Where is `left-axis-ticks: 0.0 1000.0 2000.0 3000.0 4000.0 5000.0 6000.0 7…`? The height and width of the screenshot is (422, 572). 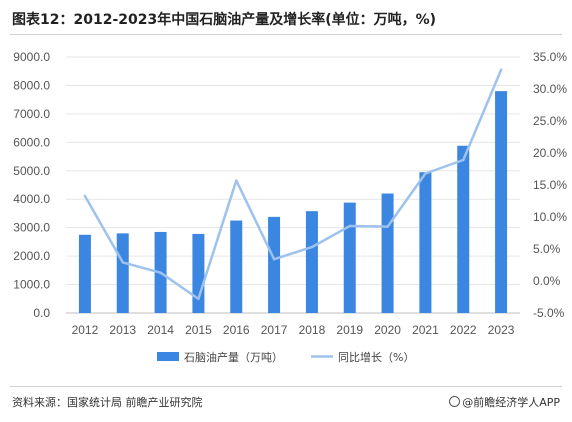
left-axis-ticks: 0.0 1000.0 2000.0 3000.0 4000.0 5000.0 6000.0 7… is located at coordinates (31, 185).